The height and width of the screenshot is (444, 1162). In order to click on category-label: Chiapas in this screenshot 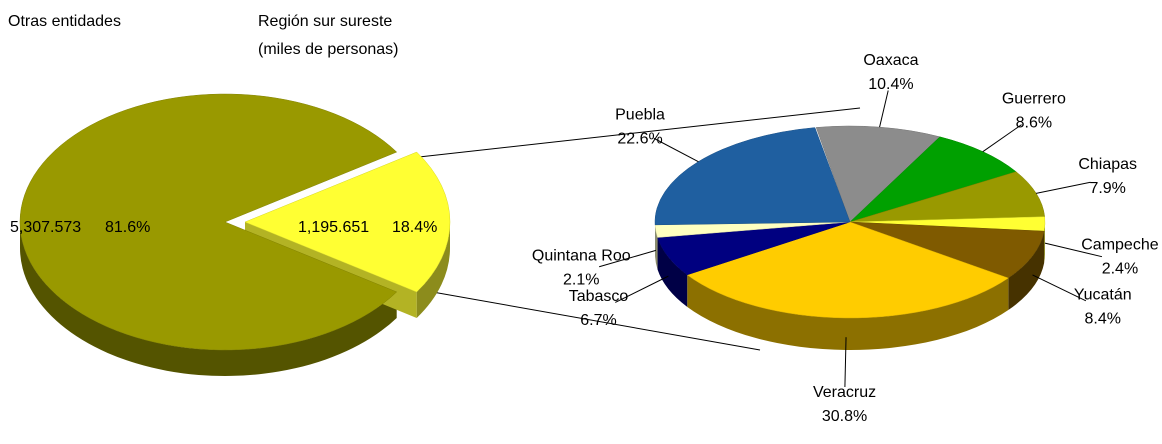, I will do `click(1107, 164)`.